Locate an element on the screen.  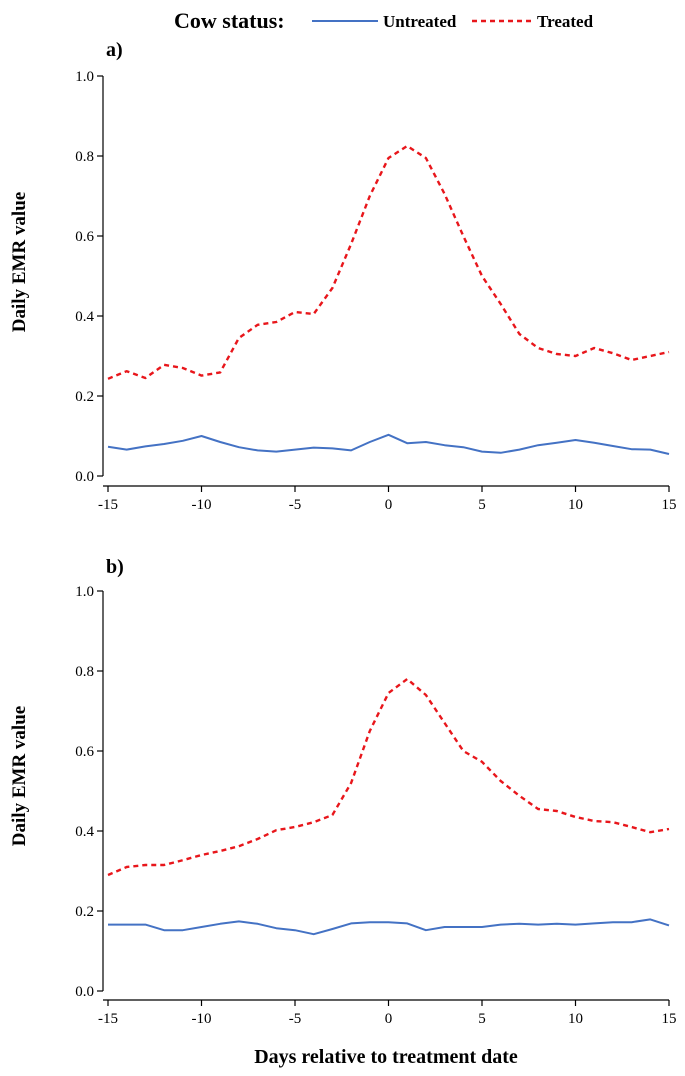
panel-b-x-ticks: -15 -10 -5 0 5 10 15 is located at coordinates (387, 1013).